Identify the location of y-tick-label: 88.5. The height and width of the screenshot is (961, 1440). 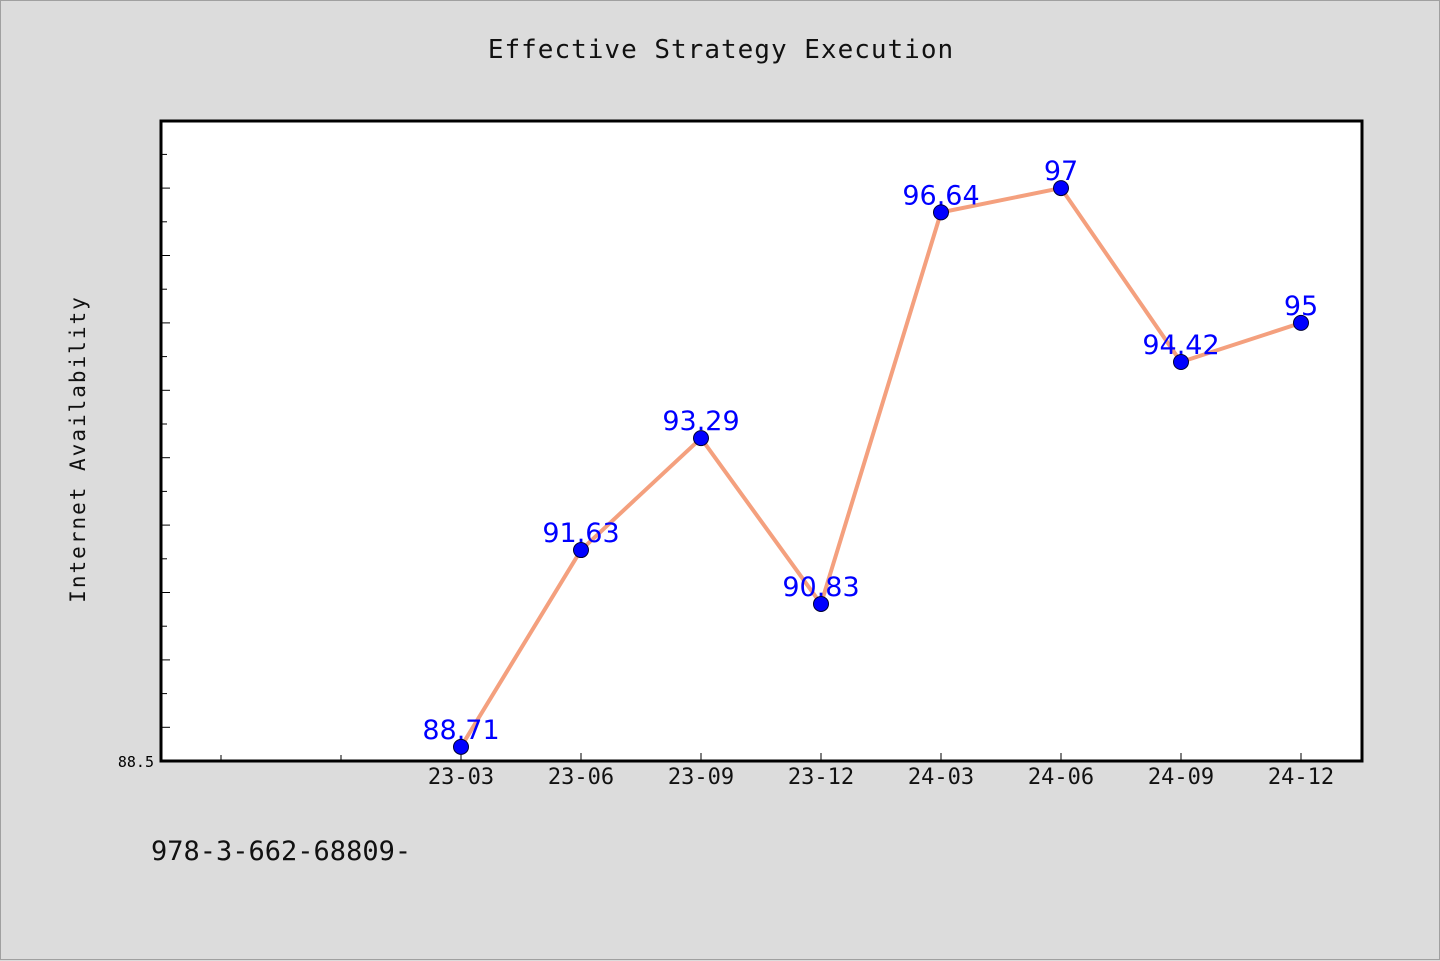
(136, 762).